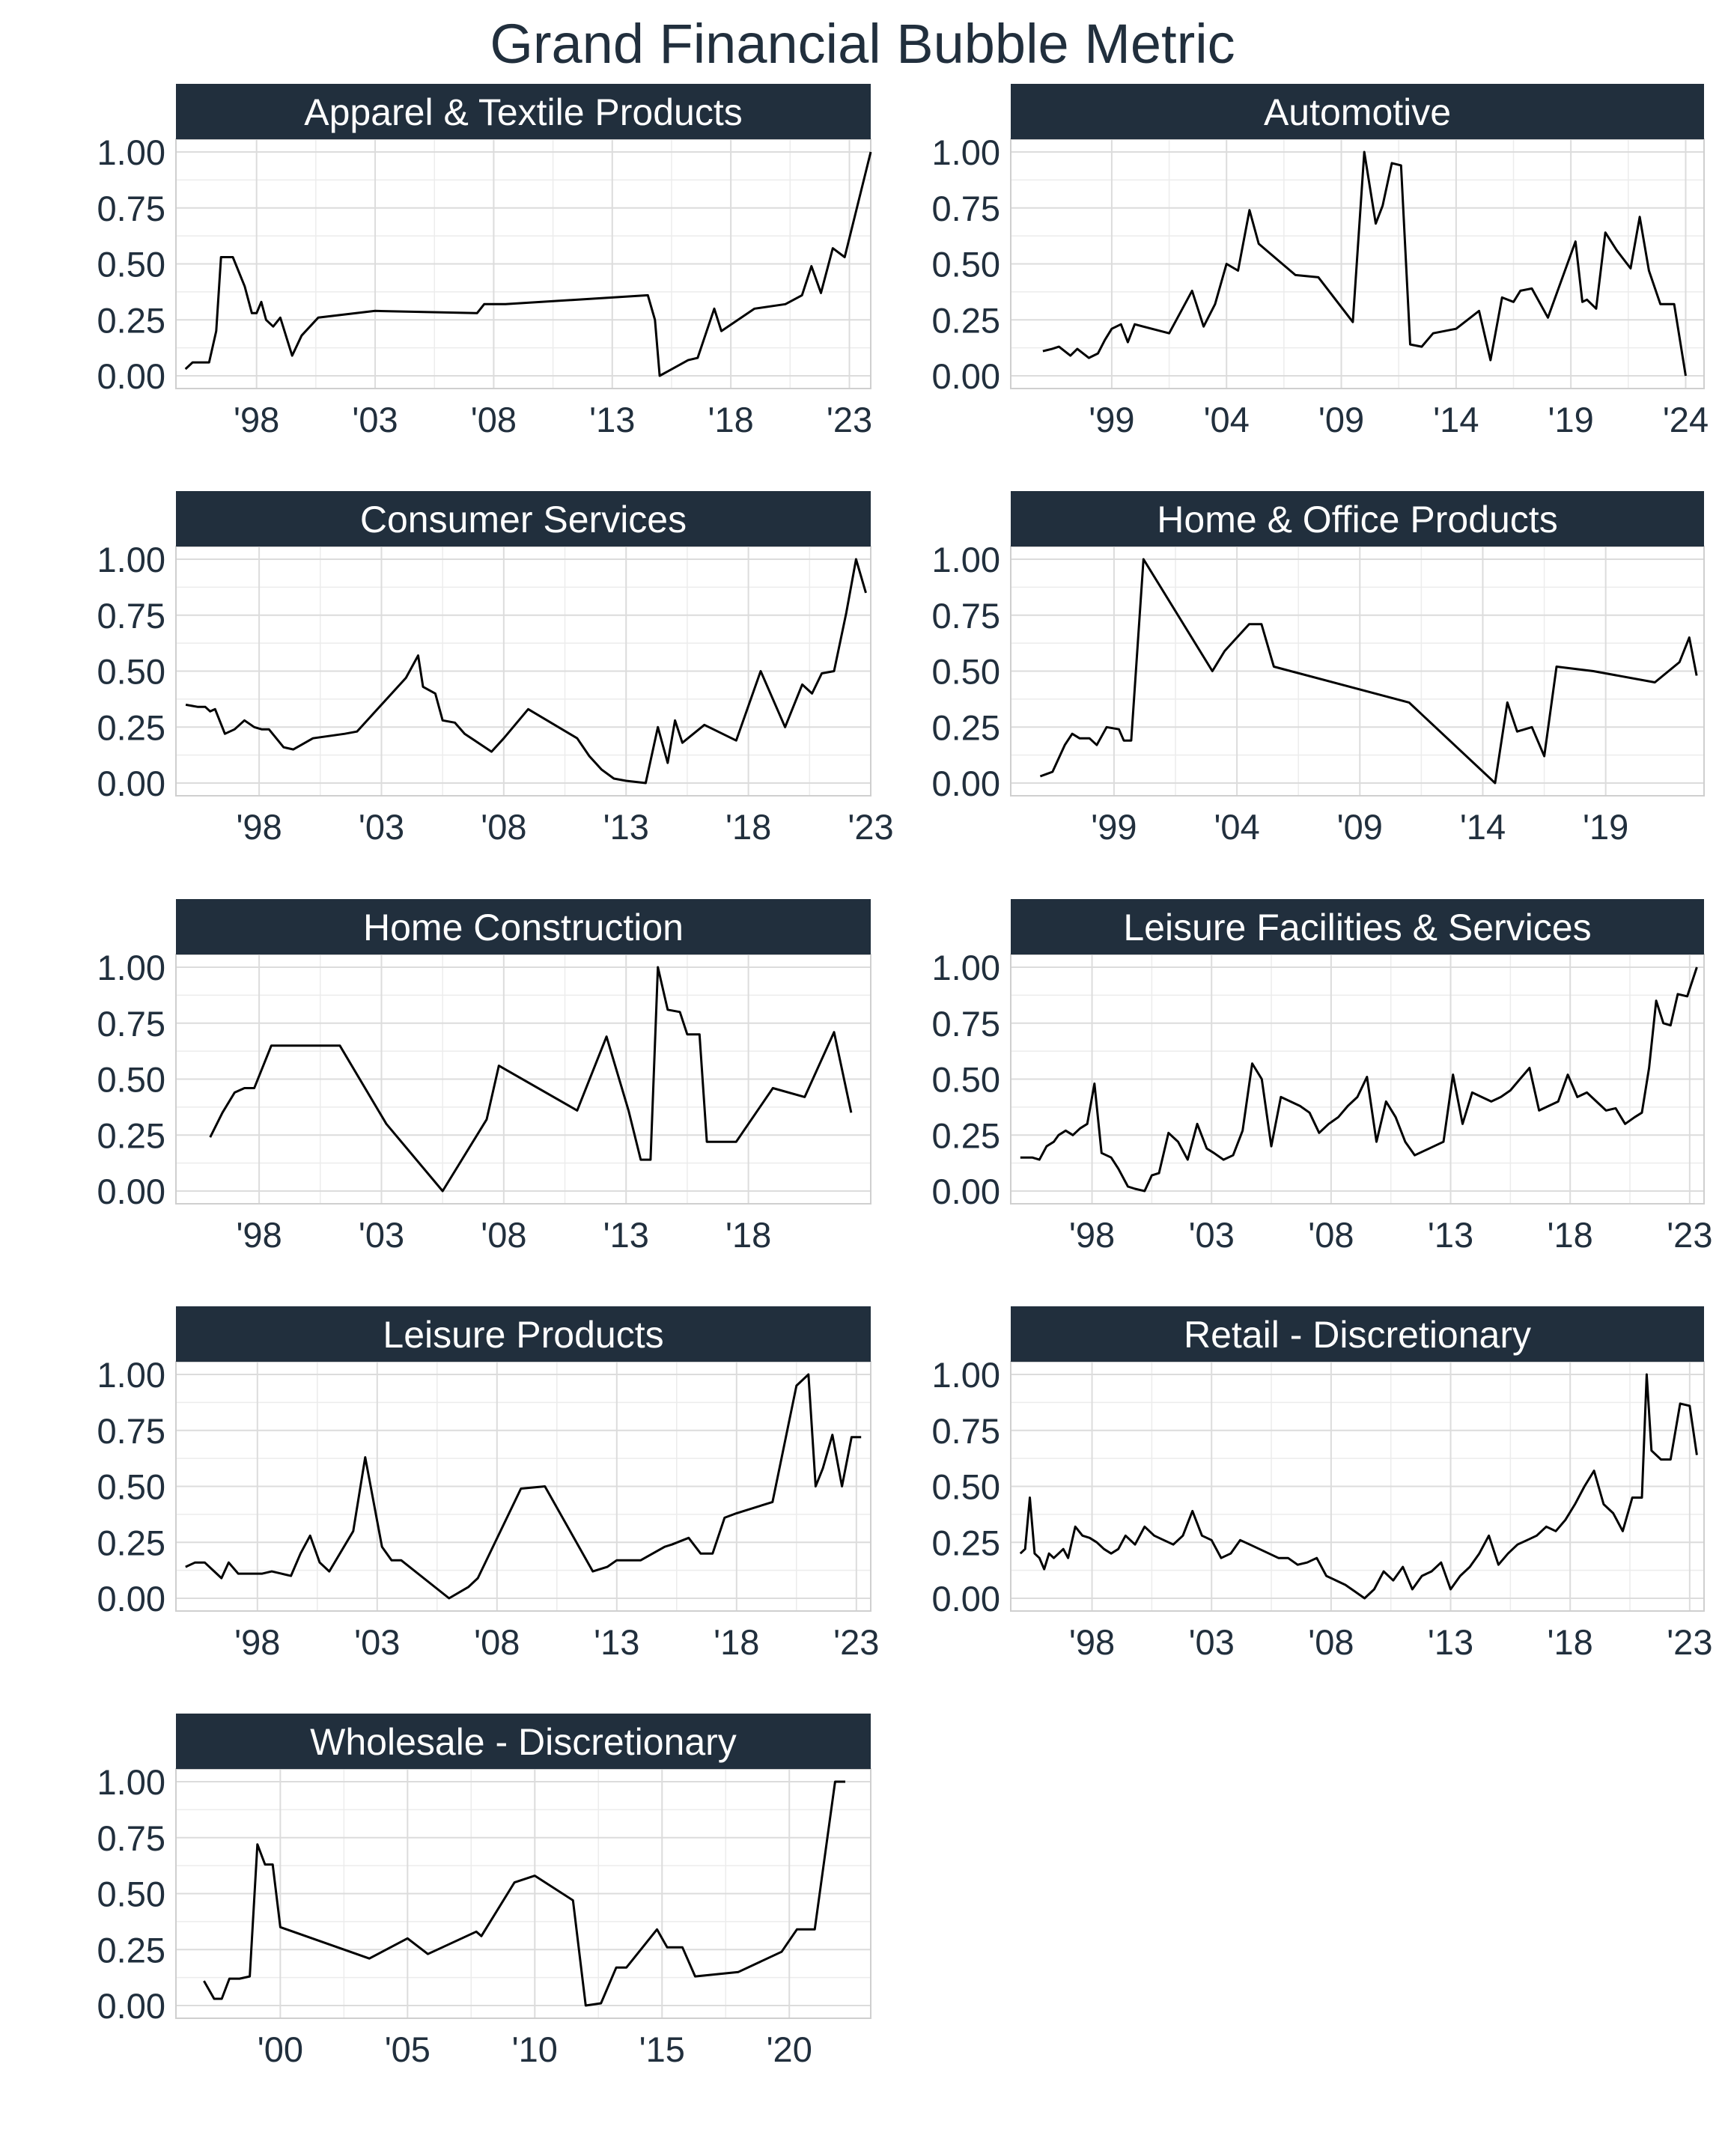 This screenshot has width=1725, height=2156. Describe the element at coordinates (408, 2049) in the screenshot. I see `x-tick-label: '05` at that location.